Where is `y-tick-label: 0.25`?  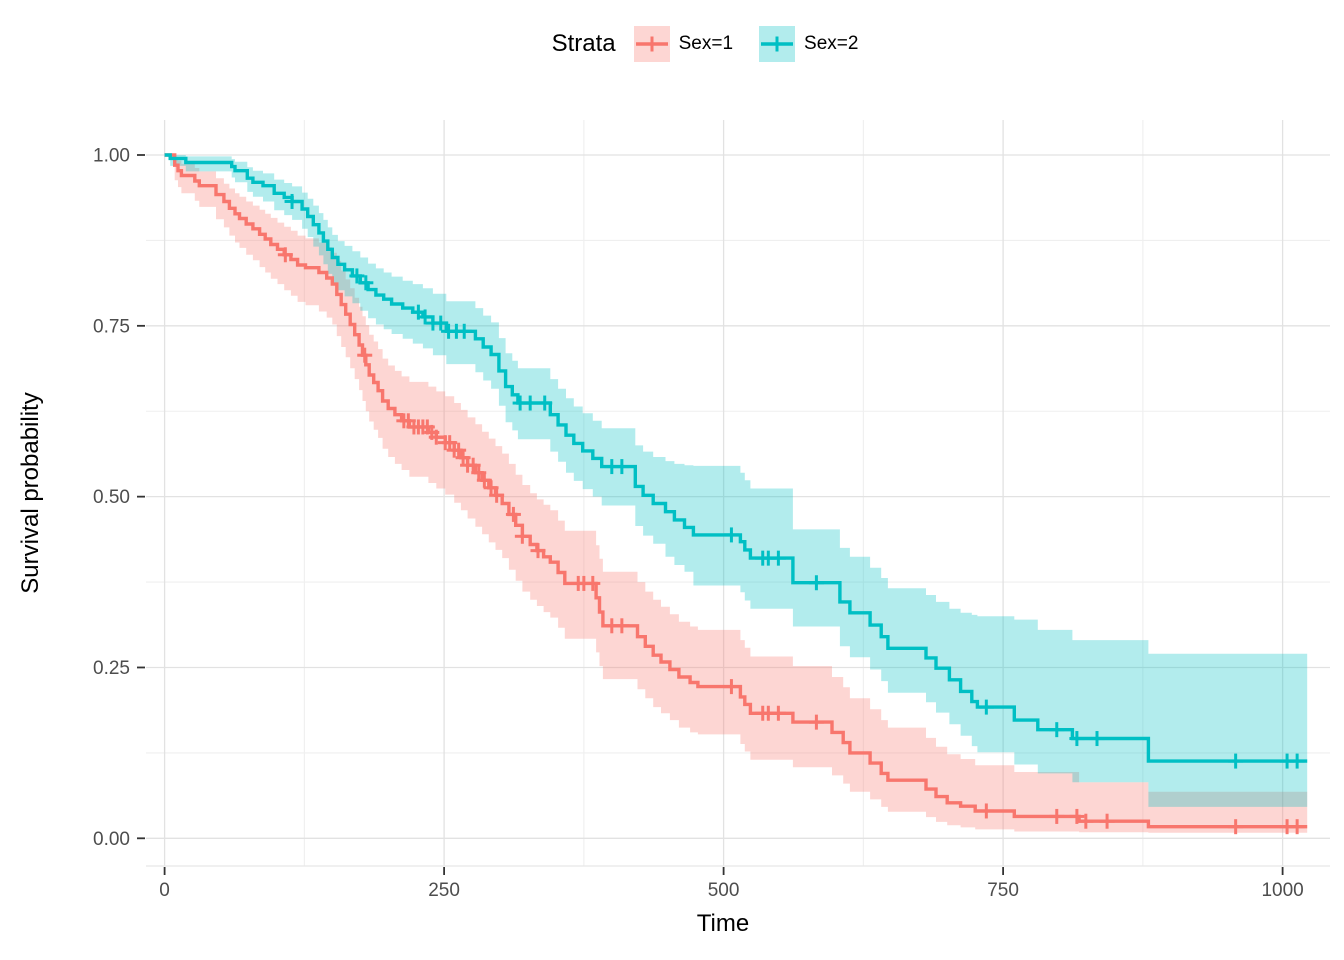
y-tick-label: 0.25 is located at coordinates (111, 668).